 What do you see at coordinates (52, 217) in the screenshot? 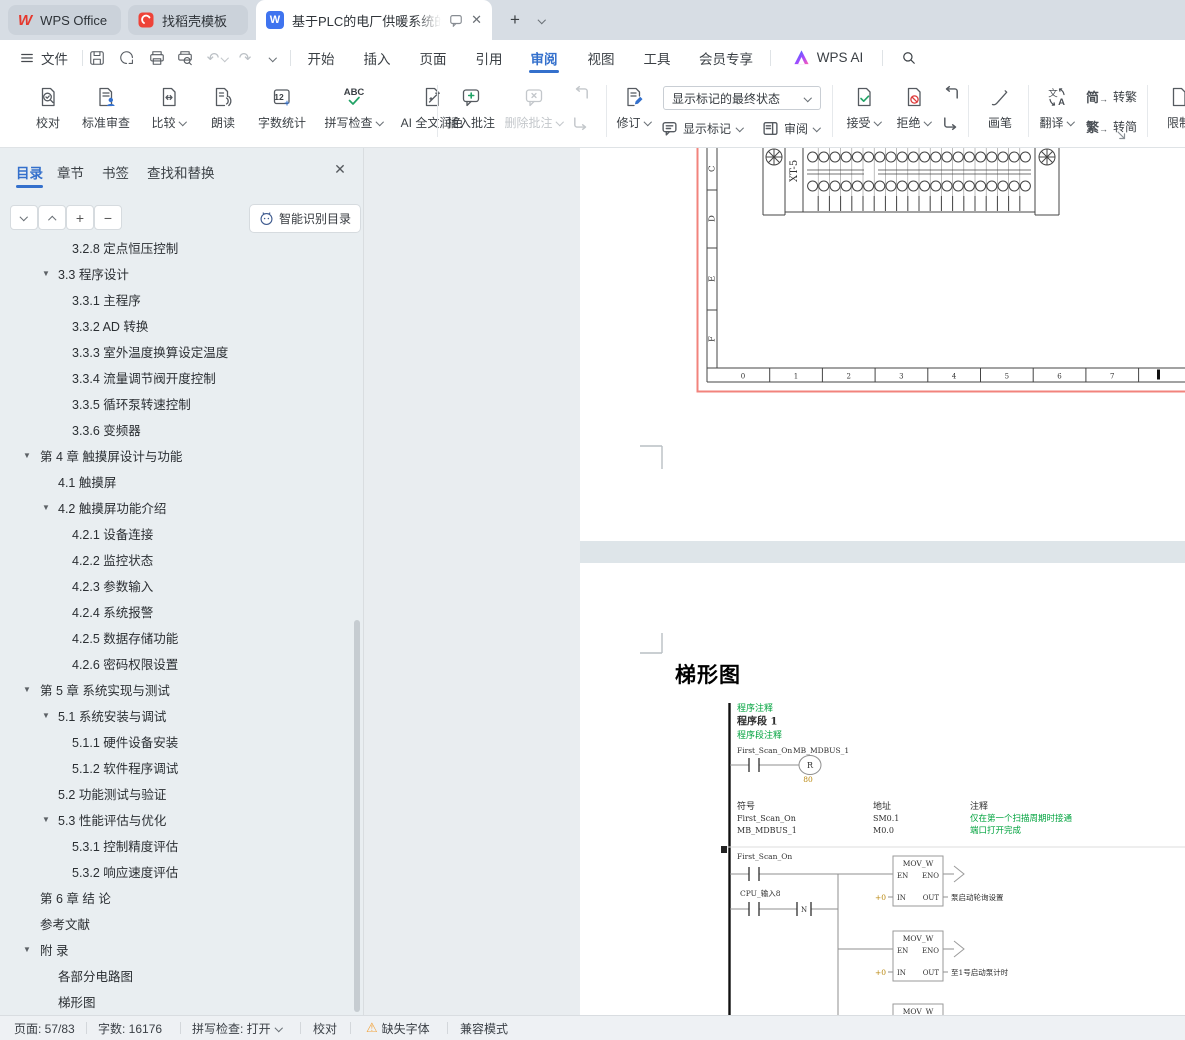
I see `collapse-up-button` at bounding box center [52, 217].